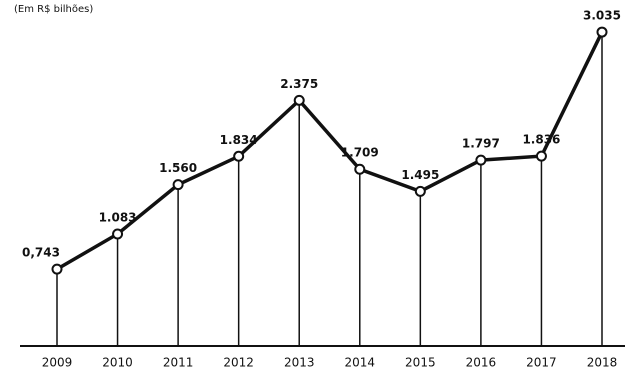  I want to click on value-label: 1.709, so click(360, 153).